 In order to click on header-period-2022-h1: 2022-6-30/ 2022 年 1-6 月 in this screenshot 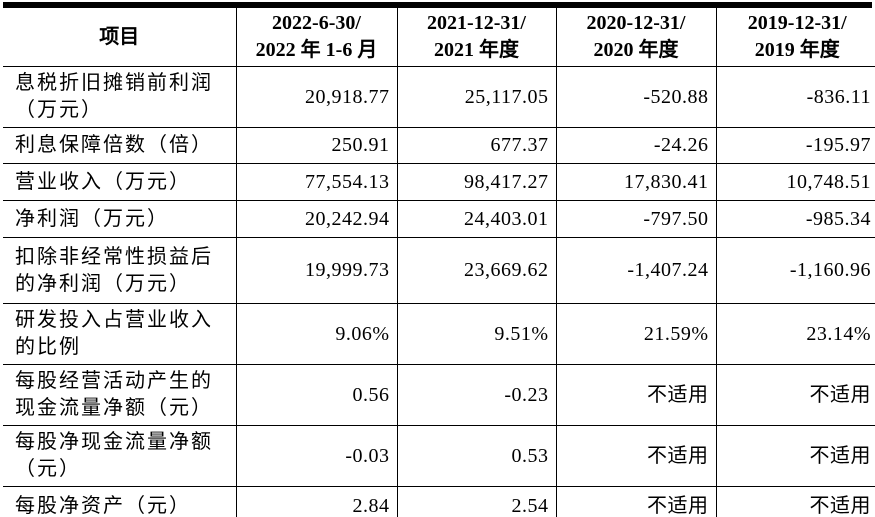, I will do `click(316, 37)`.